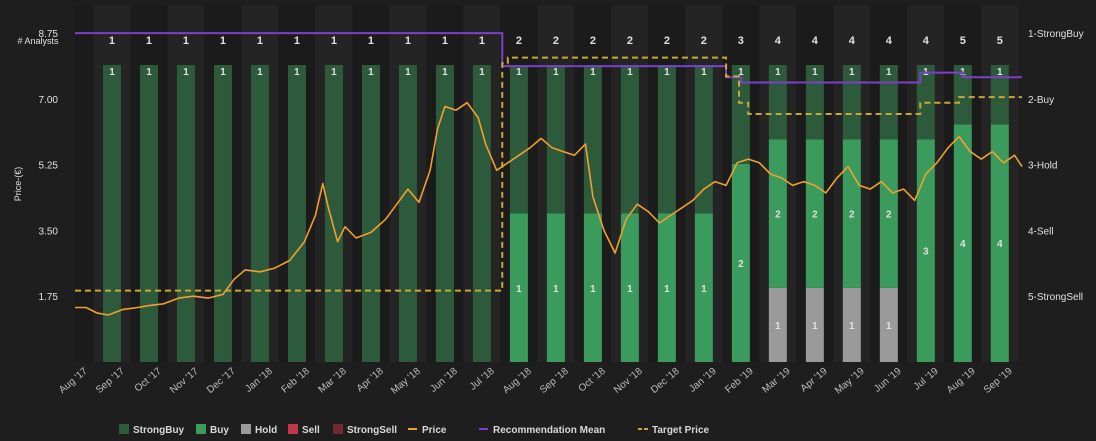 This screenshot has width=1096, height=441. What do you see at coordinates (159, 430) in the screenshot?
I see `legend-label: StrongBuy` at bounding box center [159, 430].